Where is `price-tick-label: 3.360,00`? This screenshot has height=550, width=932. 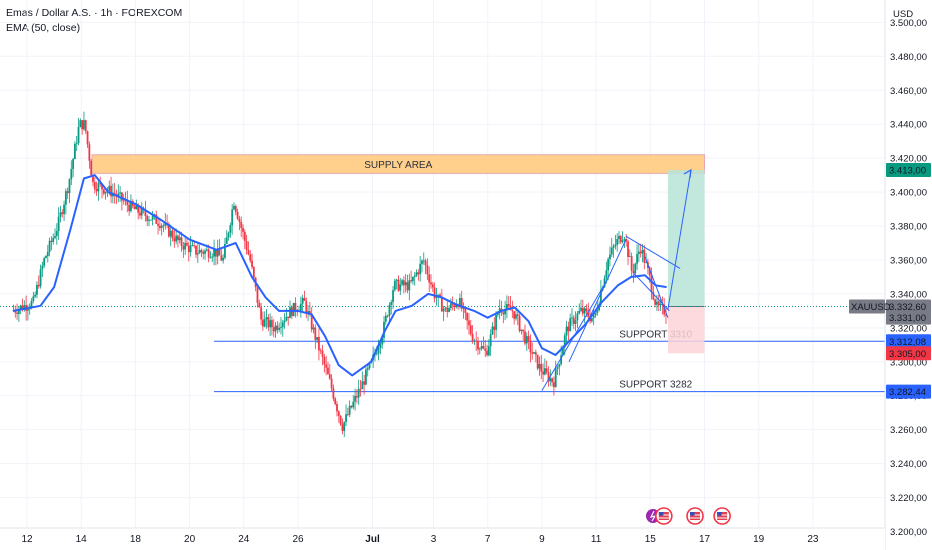
price-tick-label: 3.360,00 is located at coordinates (908, 260).